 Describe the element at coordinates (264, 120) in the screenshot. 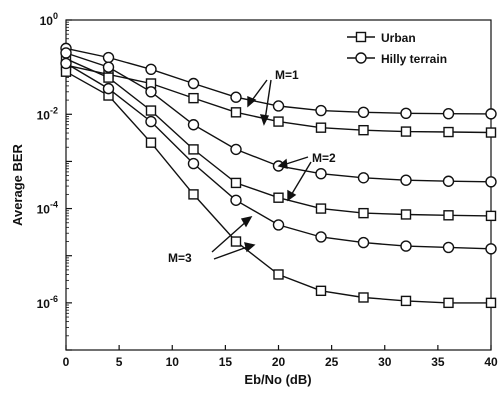

I see `arrow-m1-b-head` at that location.